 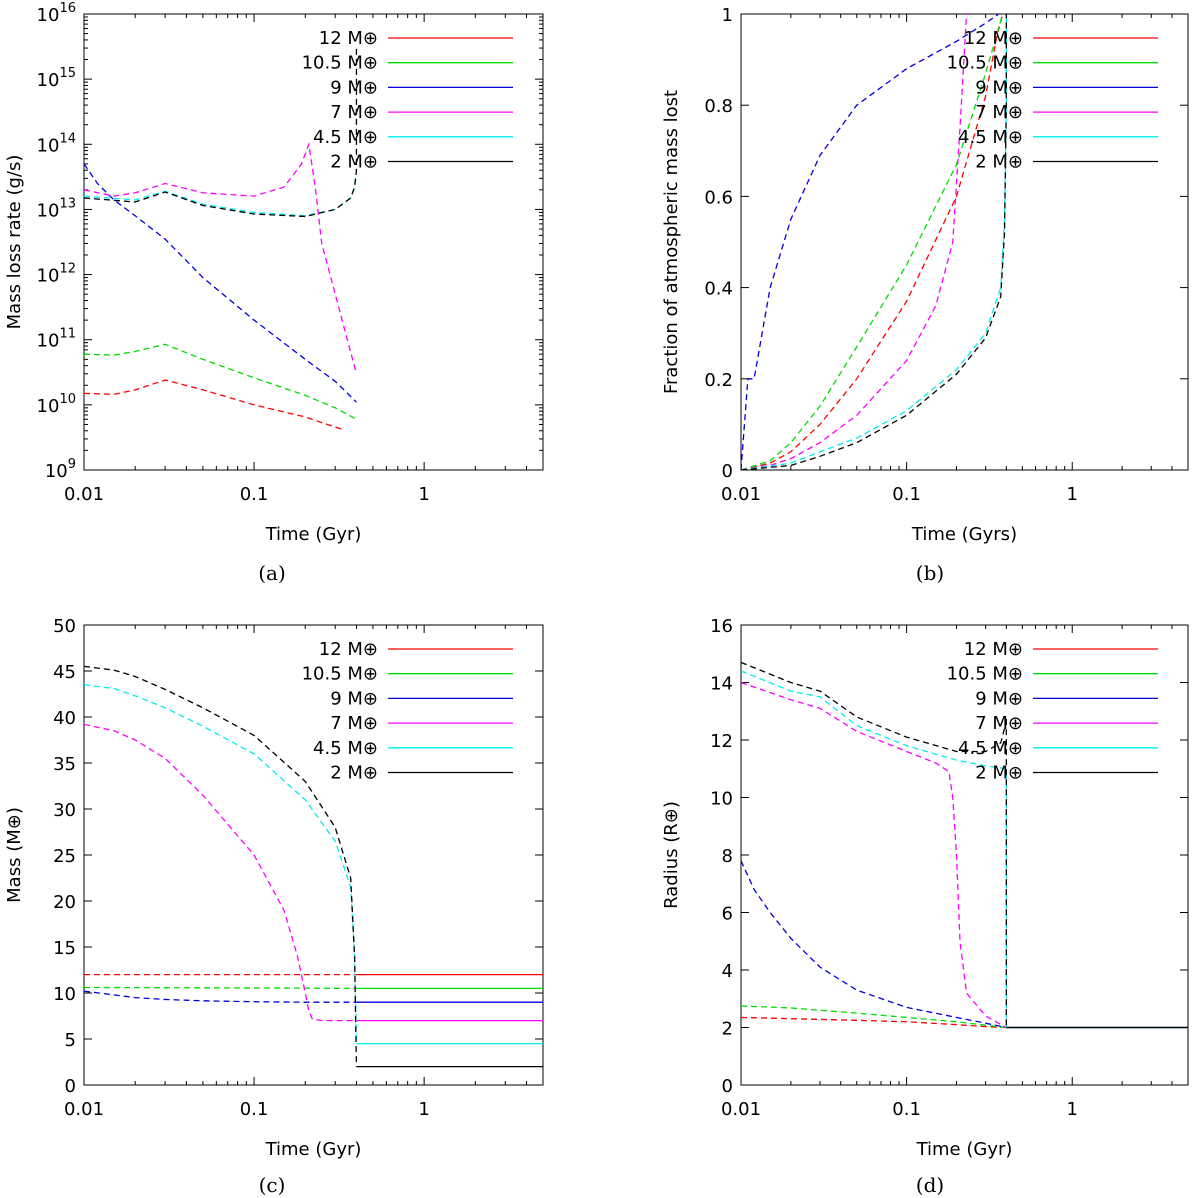 What do you see at coordinates (272, 1185) in the screenshot?
I see `panel-caption: (c)` at bounding box center [272, 1185].